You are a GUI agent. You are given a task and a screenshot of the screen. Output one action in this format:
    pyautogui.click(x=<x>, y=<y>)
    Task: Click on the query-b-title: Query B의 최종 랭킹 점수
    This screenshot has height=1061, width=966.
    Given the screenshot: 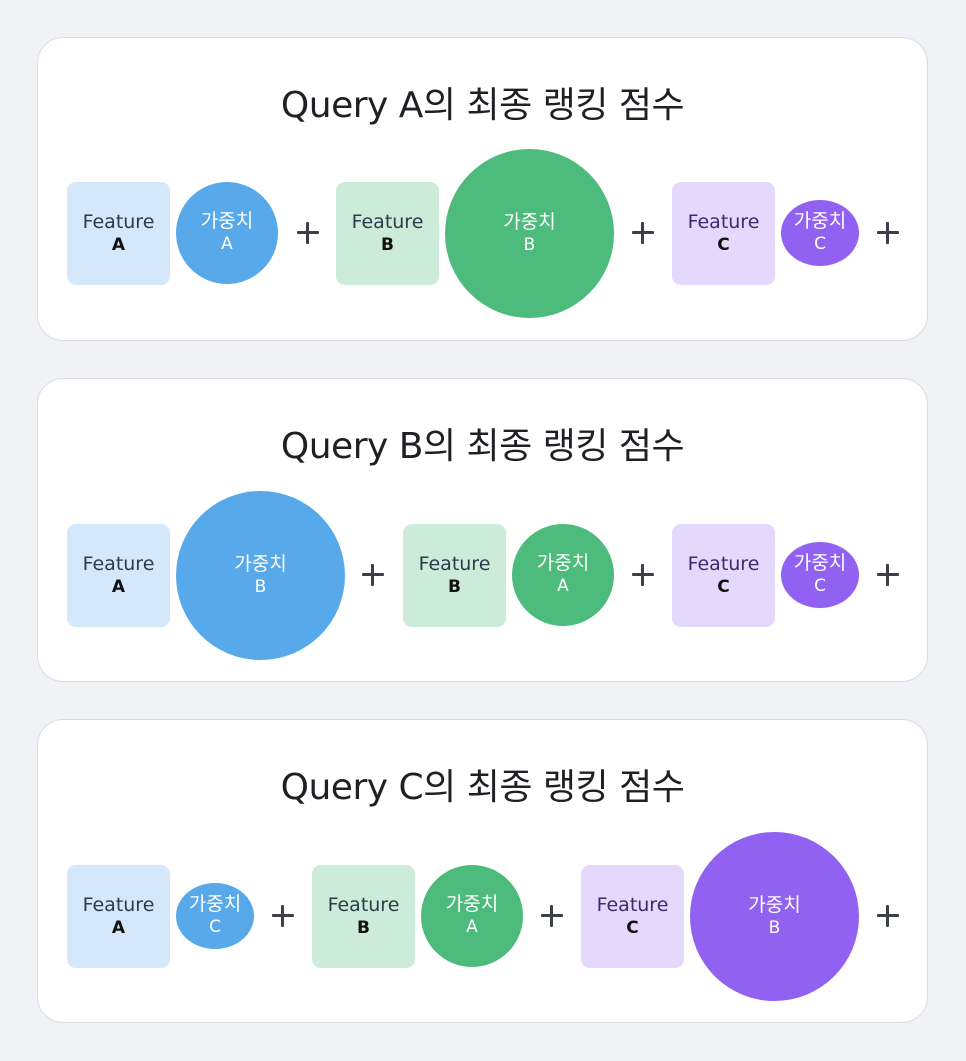 What is the action you would take?
    pyautogui.click(x=482, y=446)
    